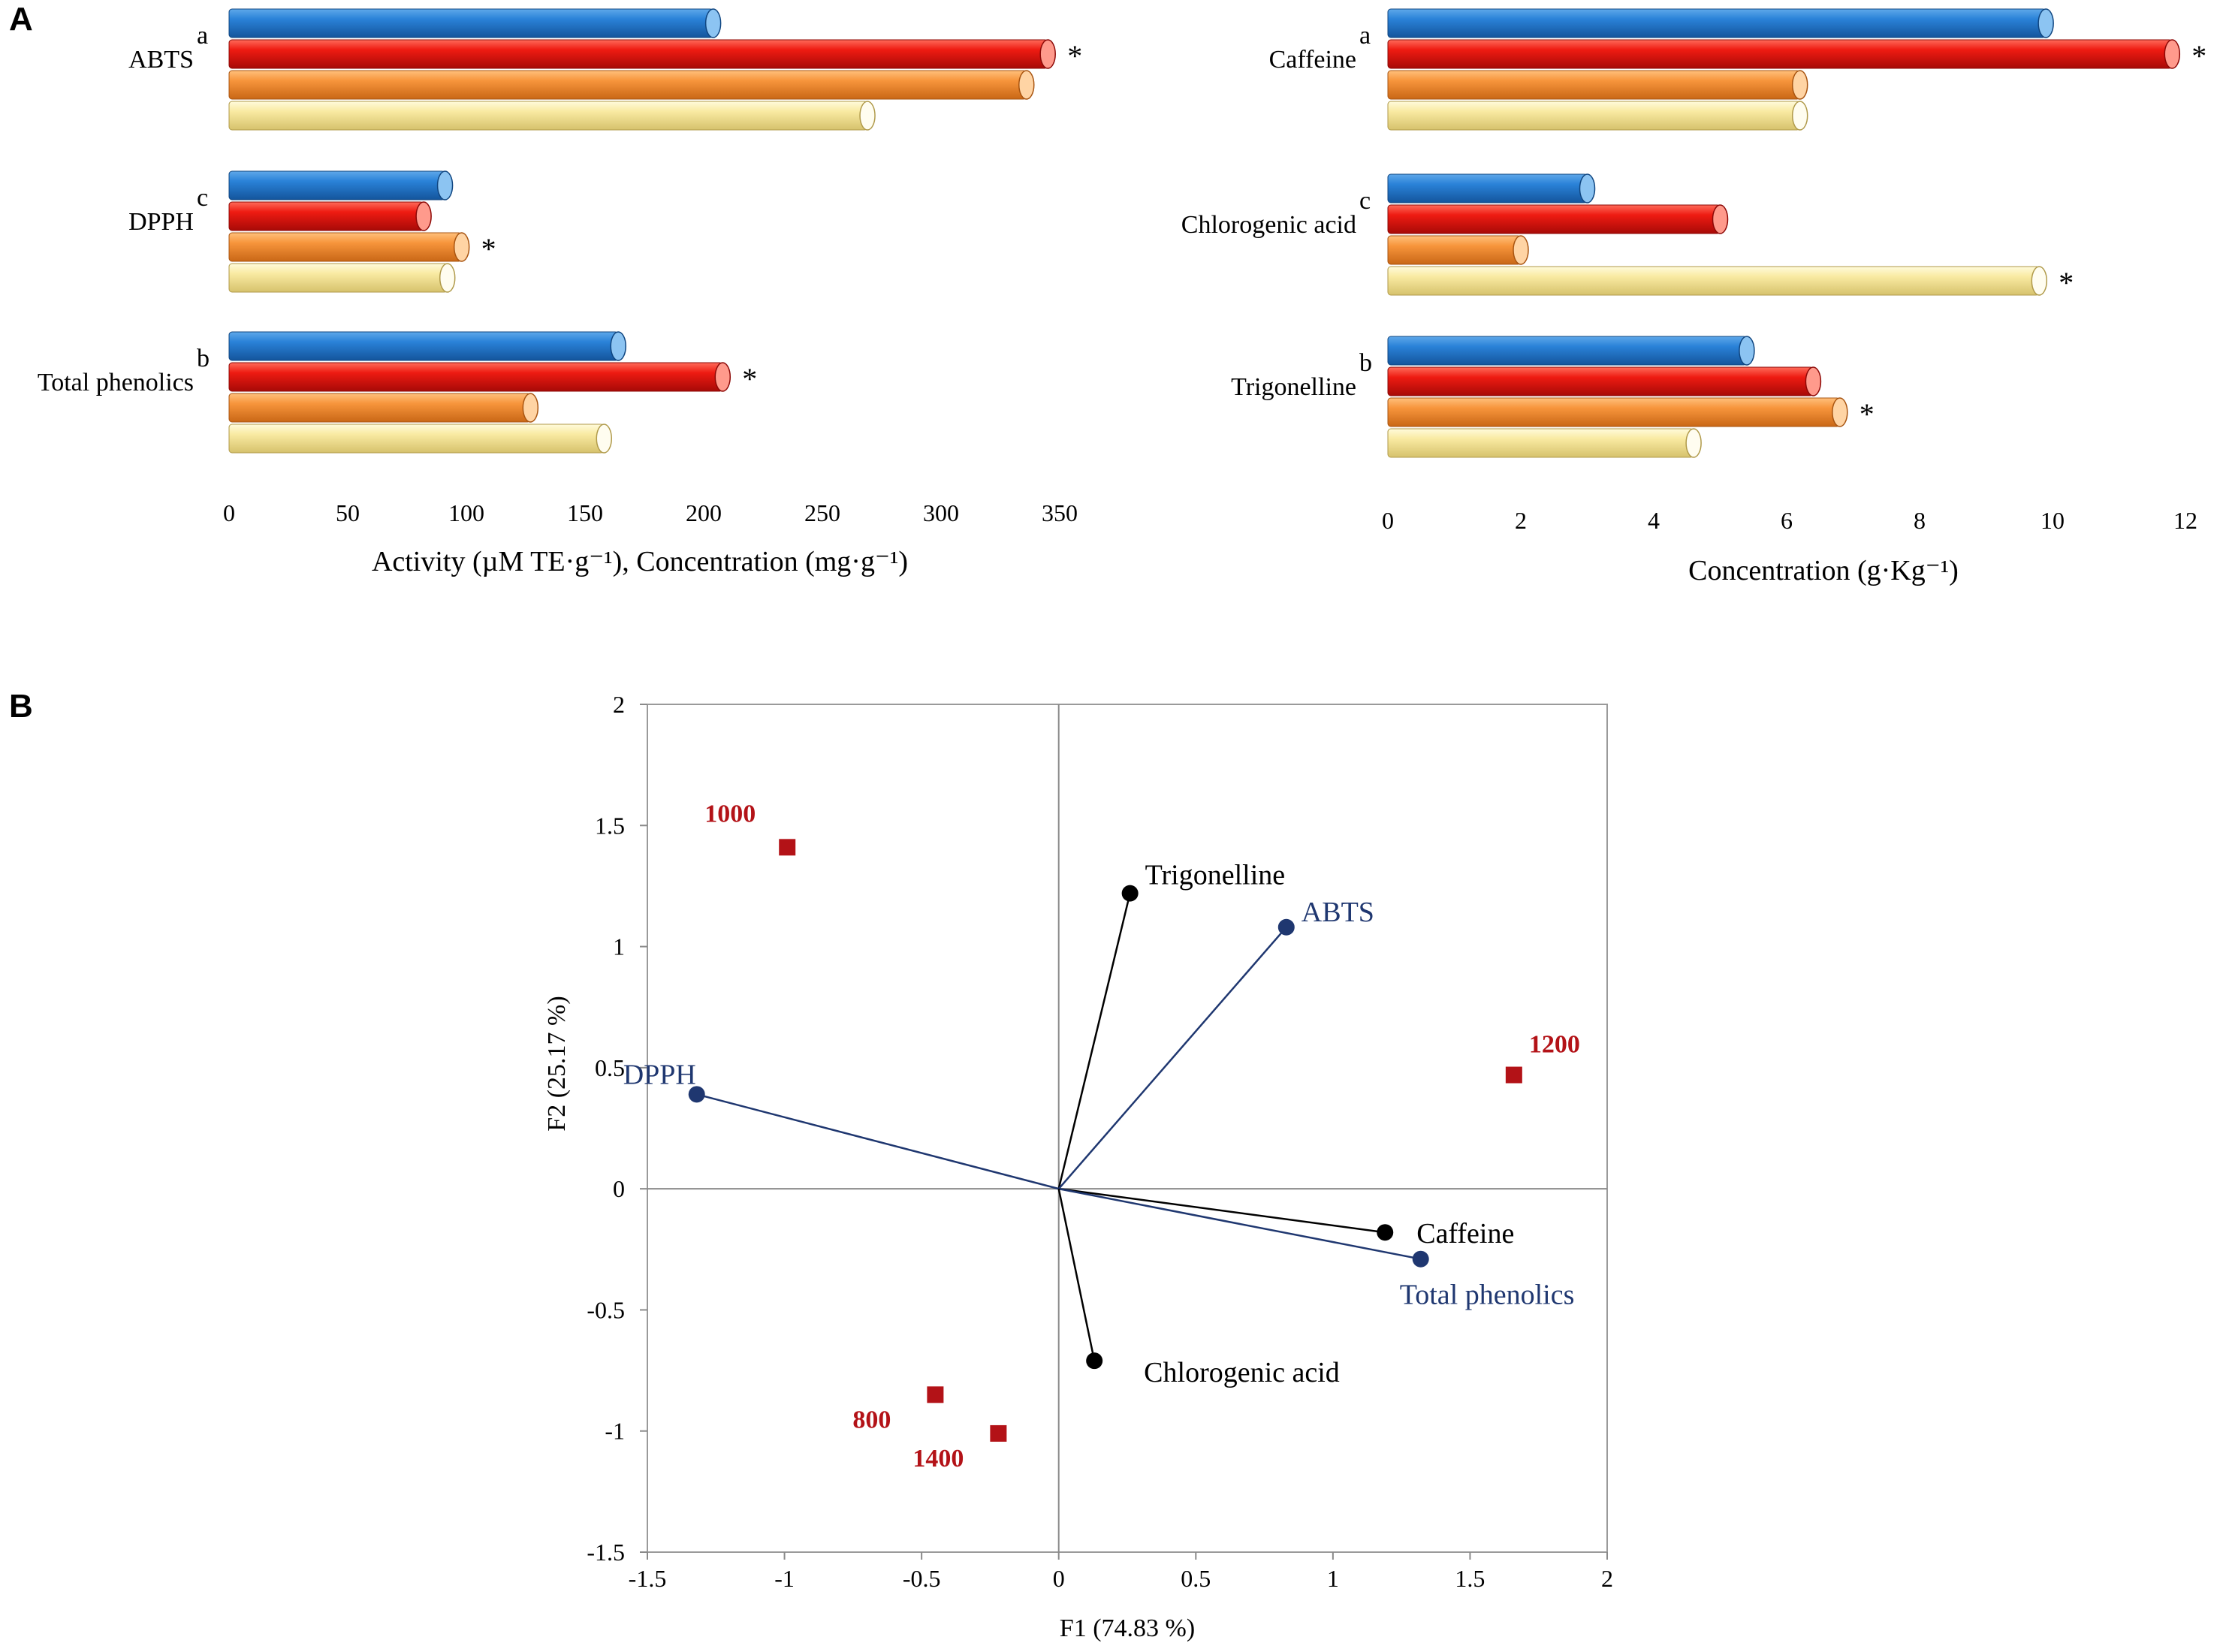 The height and width of the screenshot is (1652, 2223). I want to click on y-tick-label: 0.5, so click(610, 1067).